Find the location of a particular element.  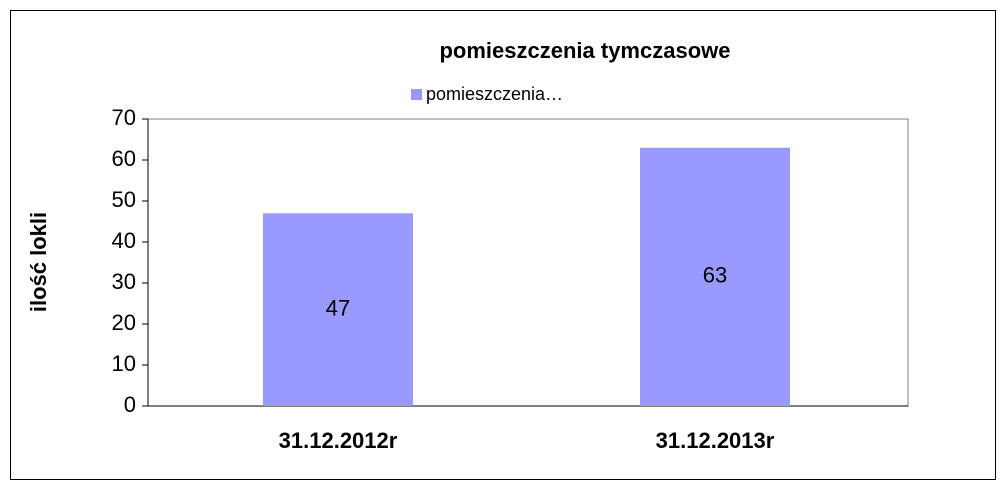

y-tick-label: 10 is located at coordinates (124, 363).